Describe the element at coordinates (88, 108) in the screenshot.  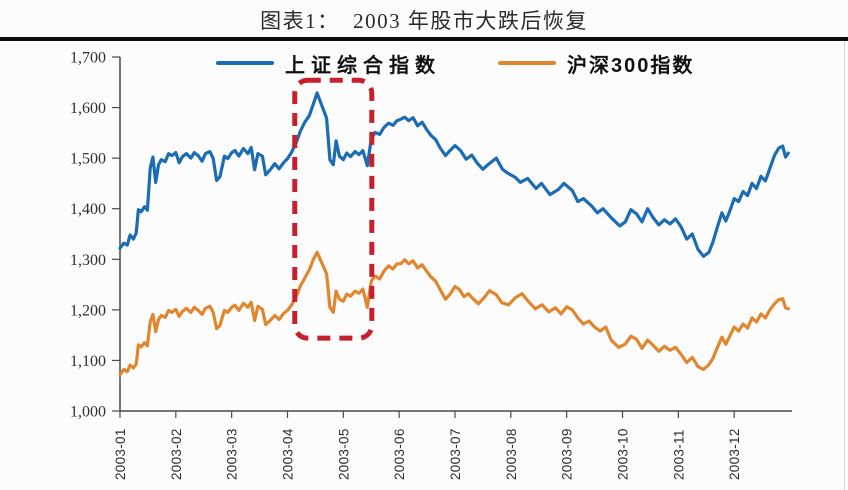
I see `y-axis-tick-label: 1,600` at that location.